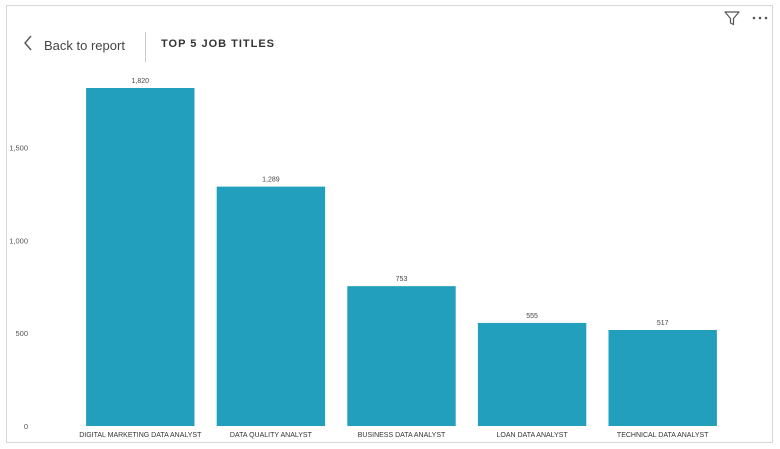 The image size is (780, 449). Describe the element at coordinates (271, 180) in the screenshot. I see `data-label: 1,289` at that location.